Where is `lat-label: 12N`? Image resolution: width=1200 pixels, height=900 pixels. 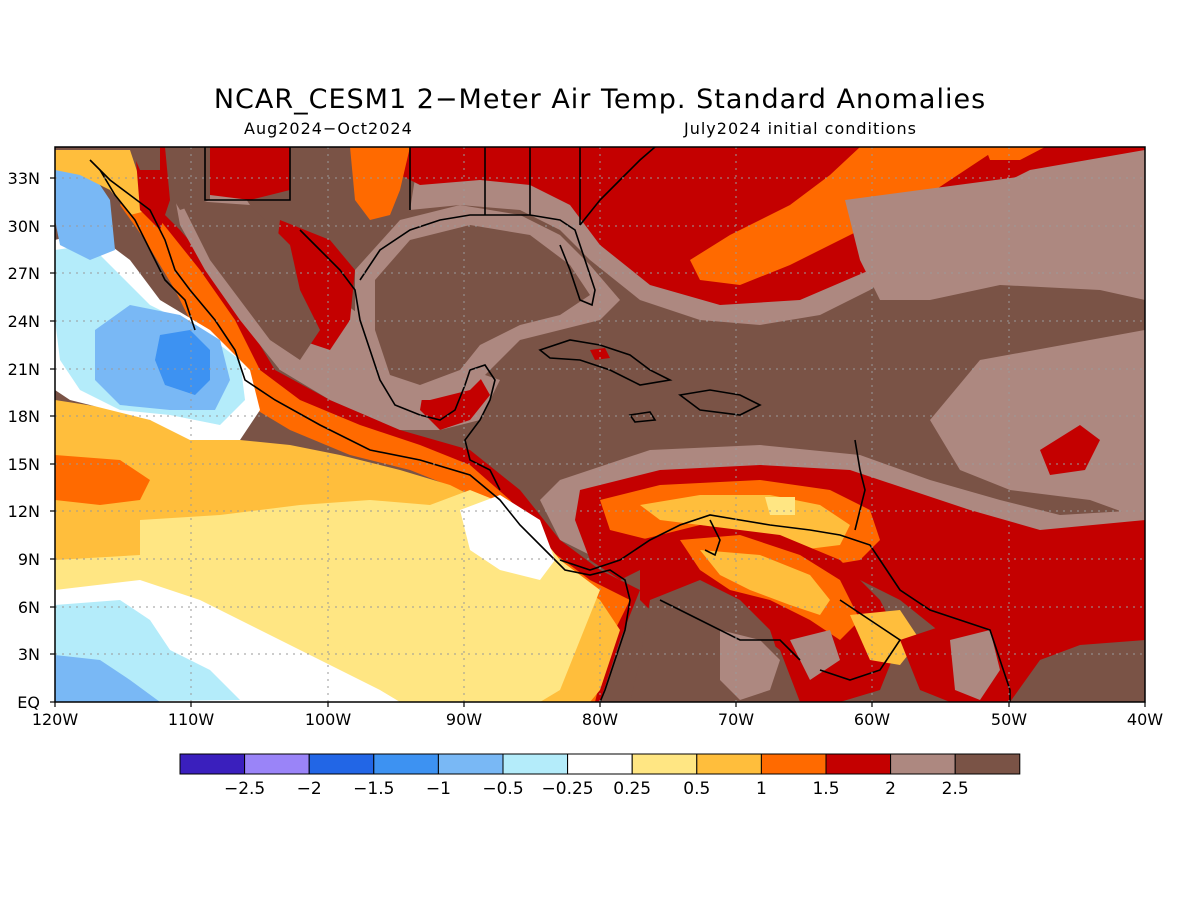 lat-label: 12N is located at coordinates (24, 511).